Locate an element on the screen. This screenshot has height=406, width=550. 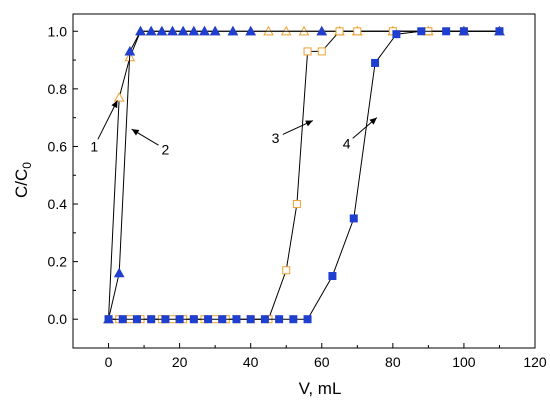
y-axis-title: C/C0 is located at coordinates (23, 180).